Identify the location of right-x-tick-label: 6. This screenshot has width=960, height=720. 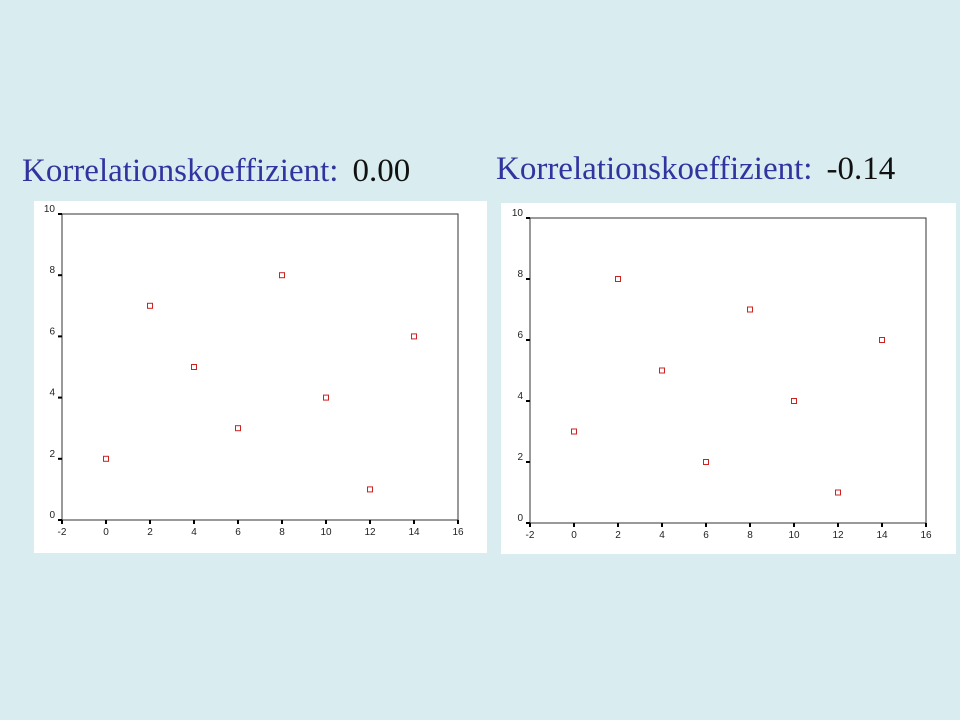
(706, 535).